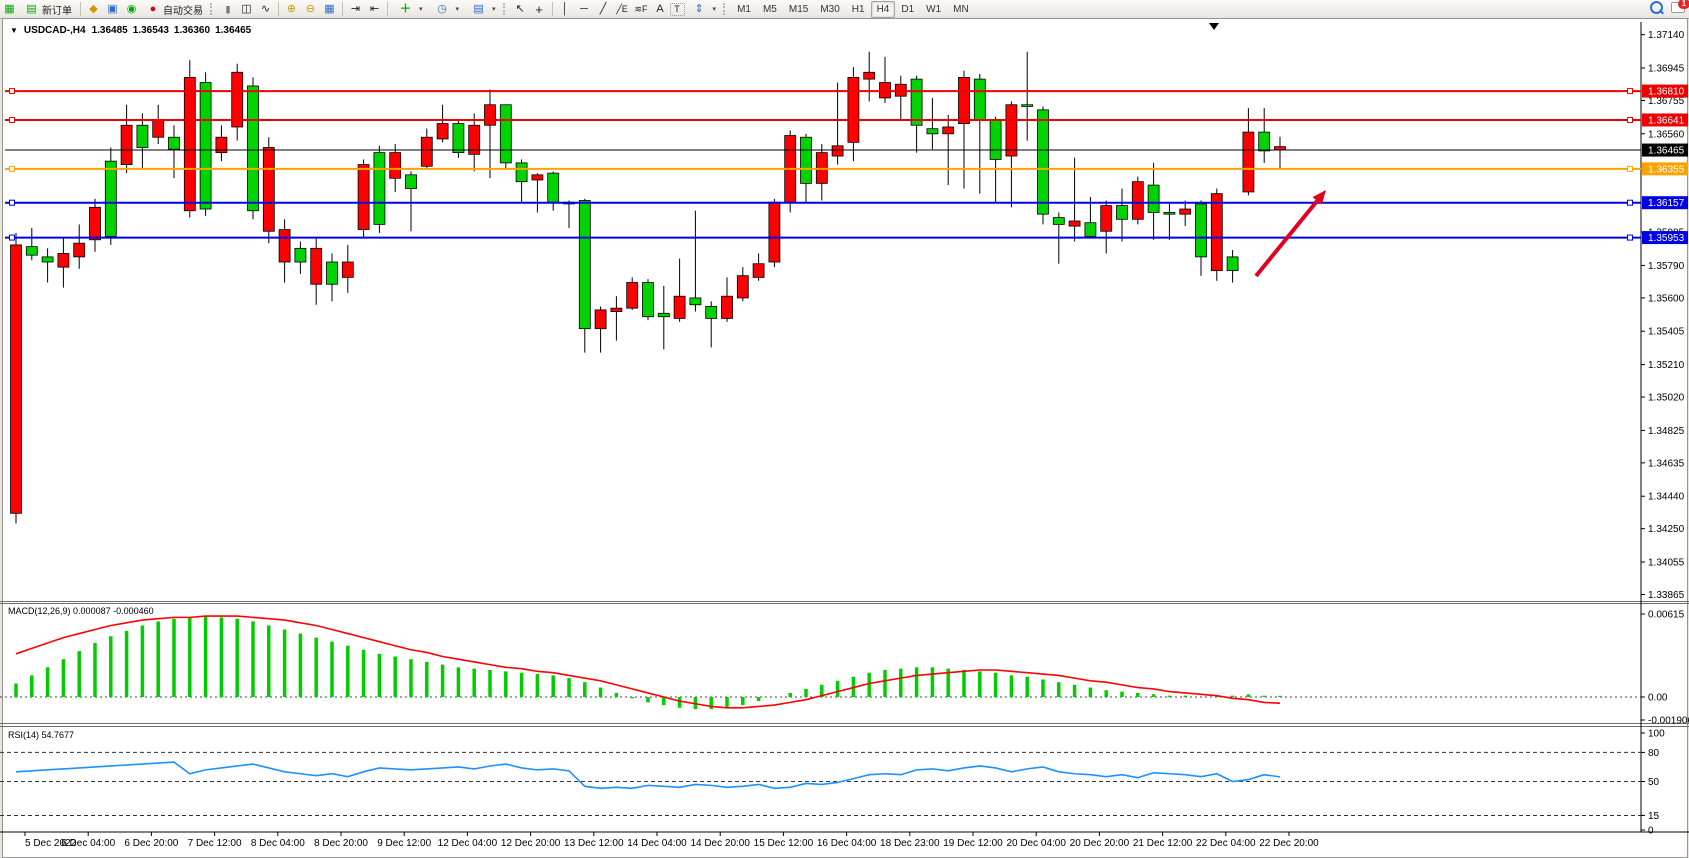 This screenshot has width=1689, height=858. I want to click on new-chart-icon: ▦, so click(9, 8).